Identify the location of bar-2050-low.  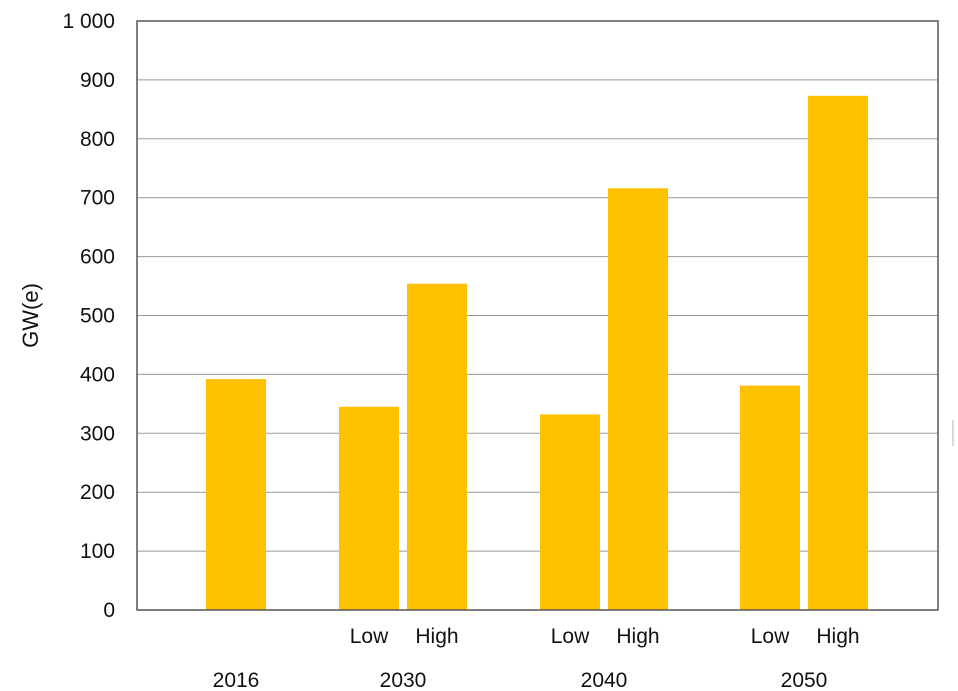
(770, 497).